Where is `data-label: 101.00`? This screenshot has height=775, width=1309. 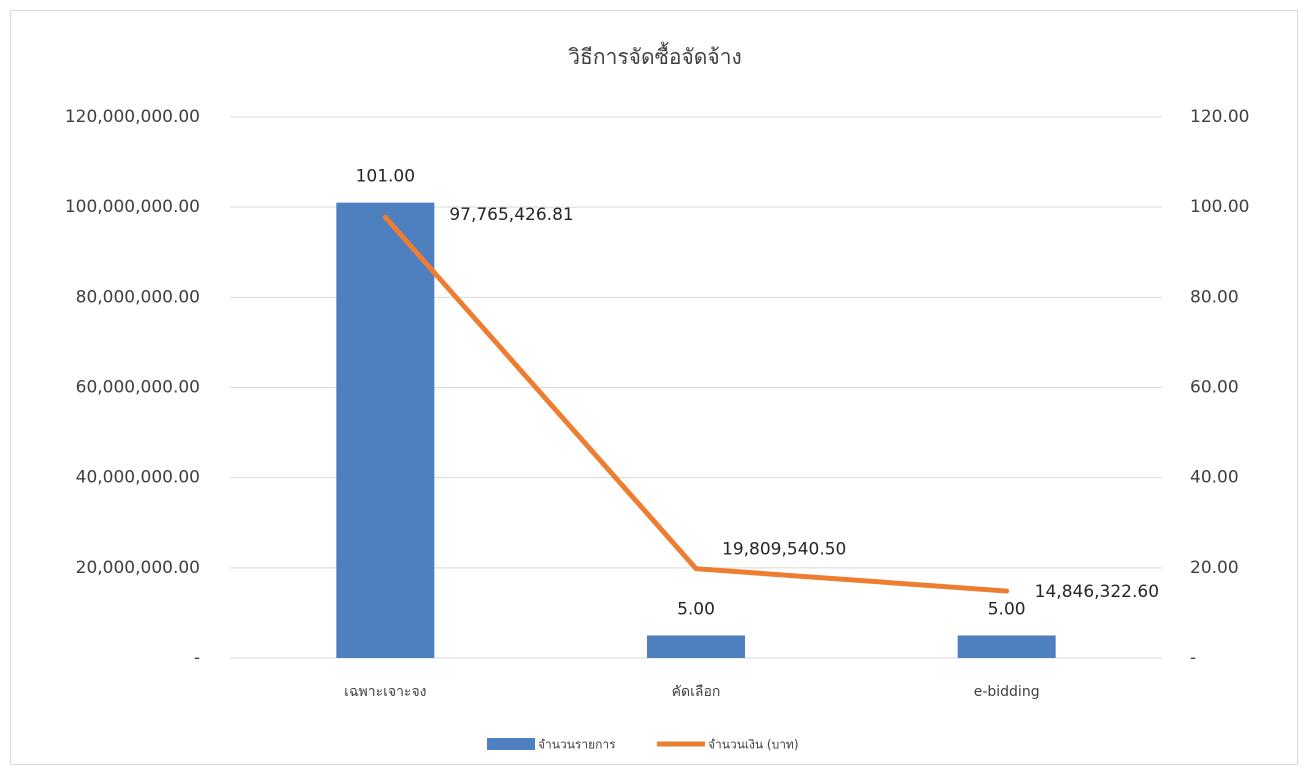
data-label: 101.00 is located at coordinates (385, 177).